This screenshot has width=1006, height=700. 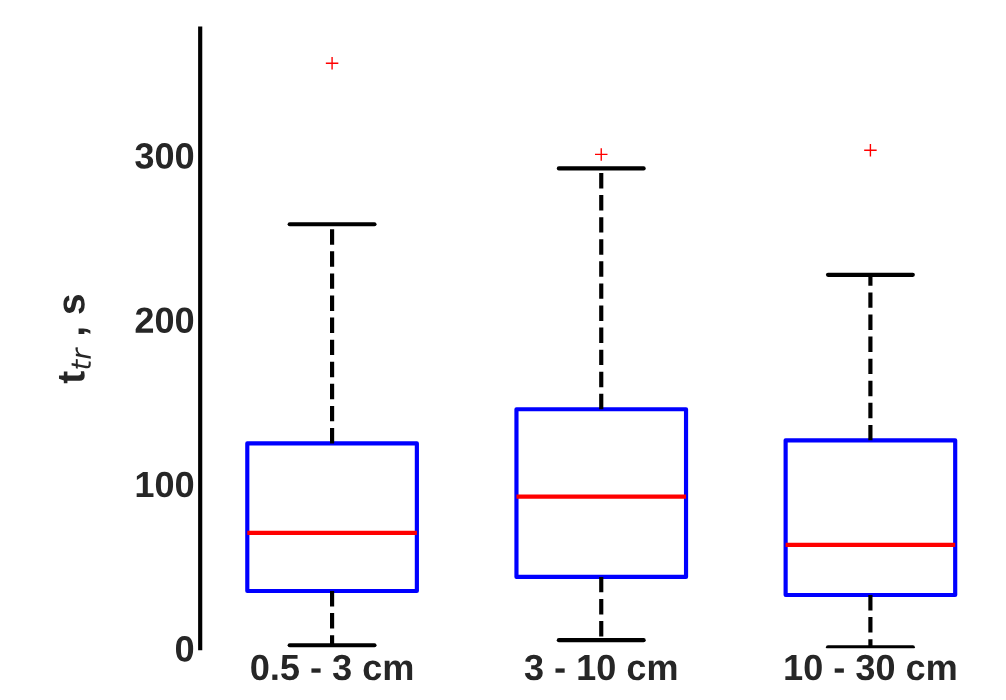 What do you see at coordinates (332, 667) in the screenshot?
I see `x-tick-label: 0.5 - 3 cm` at bounding box center [332, 667].